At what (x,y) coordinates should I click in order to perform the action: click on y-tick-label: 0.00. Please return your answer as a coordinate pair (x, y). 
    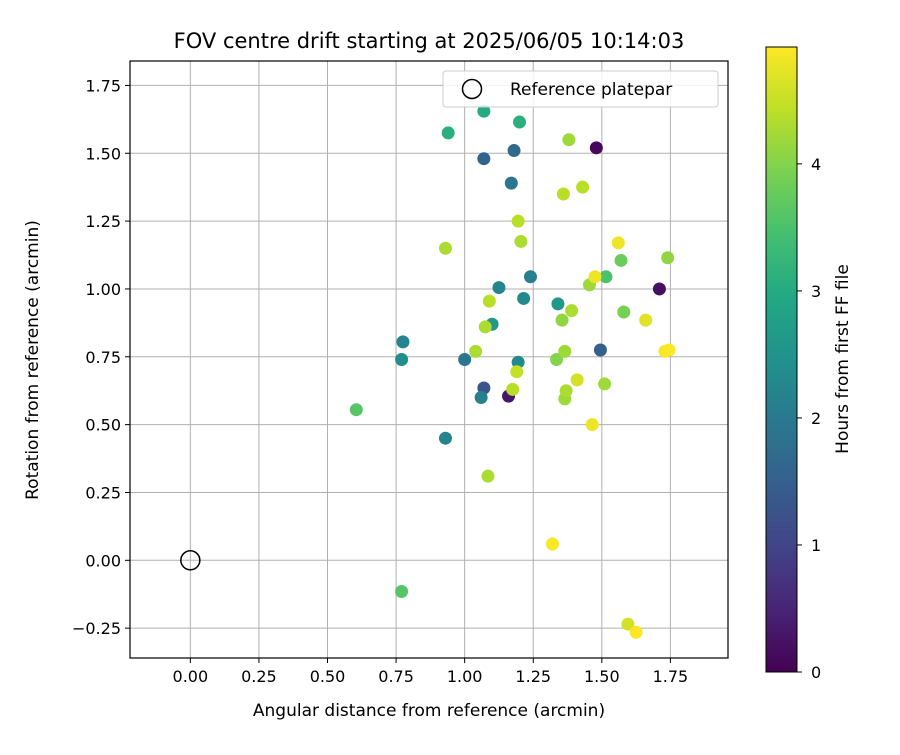
    Looking at the image, I should click on (103, 560).